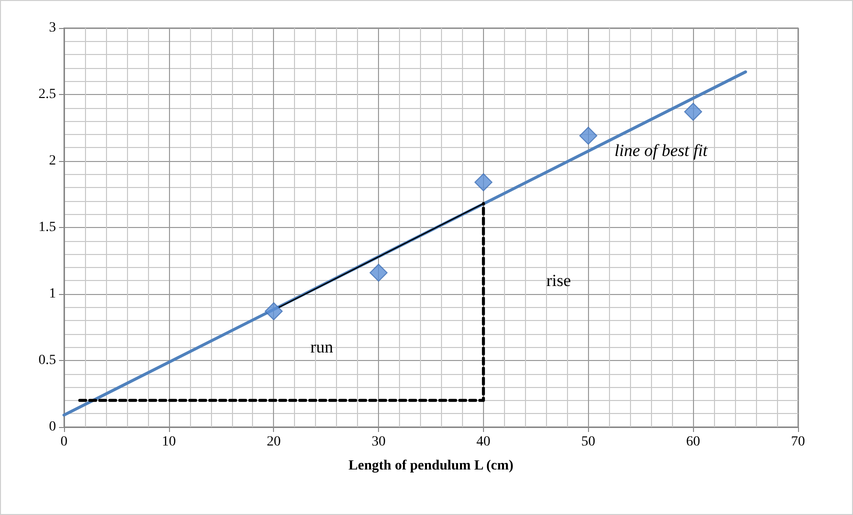 This screenshot has height=515, width=853. Describe the element at coordinates (64, 442) in the screenshot. I see `x-tick-label: 0` at that location.